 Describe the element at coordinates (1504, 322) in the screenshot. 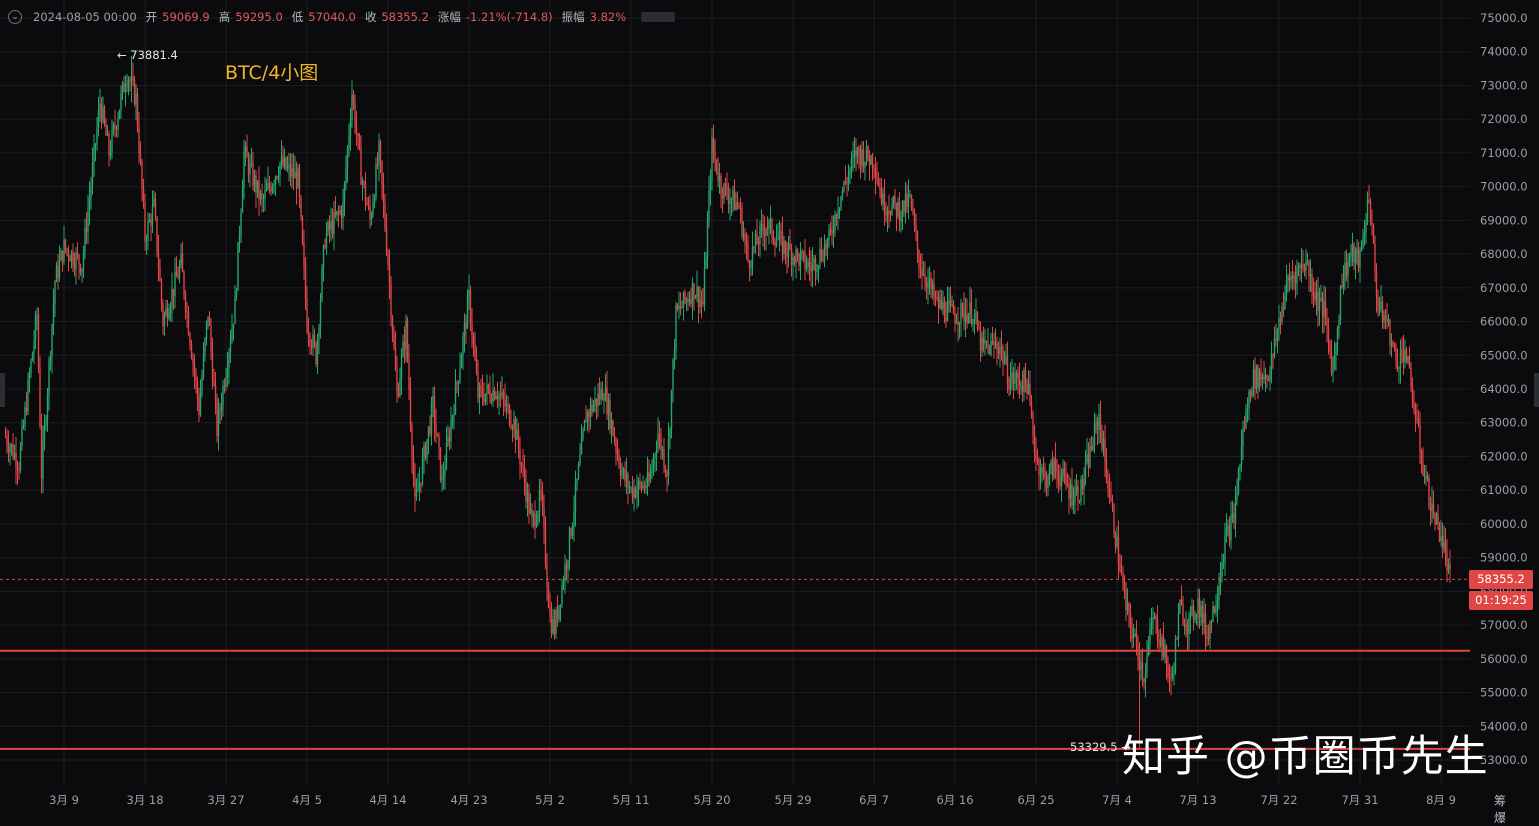

I see `y-tick-label: 66000.0` at that location.